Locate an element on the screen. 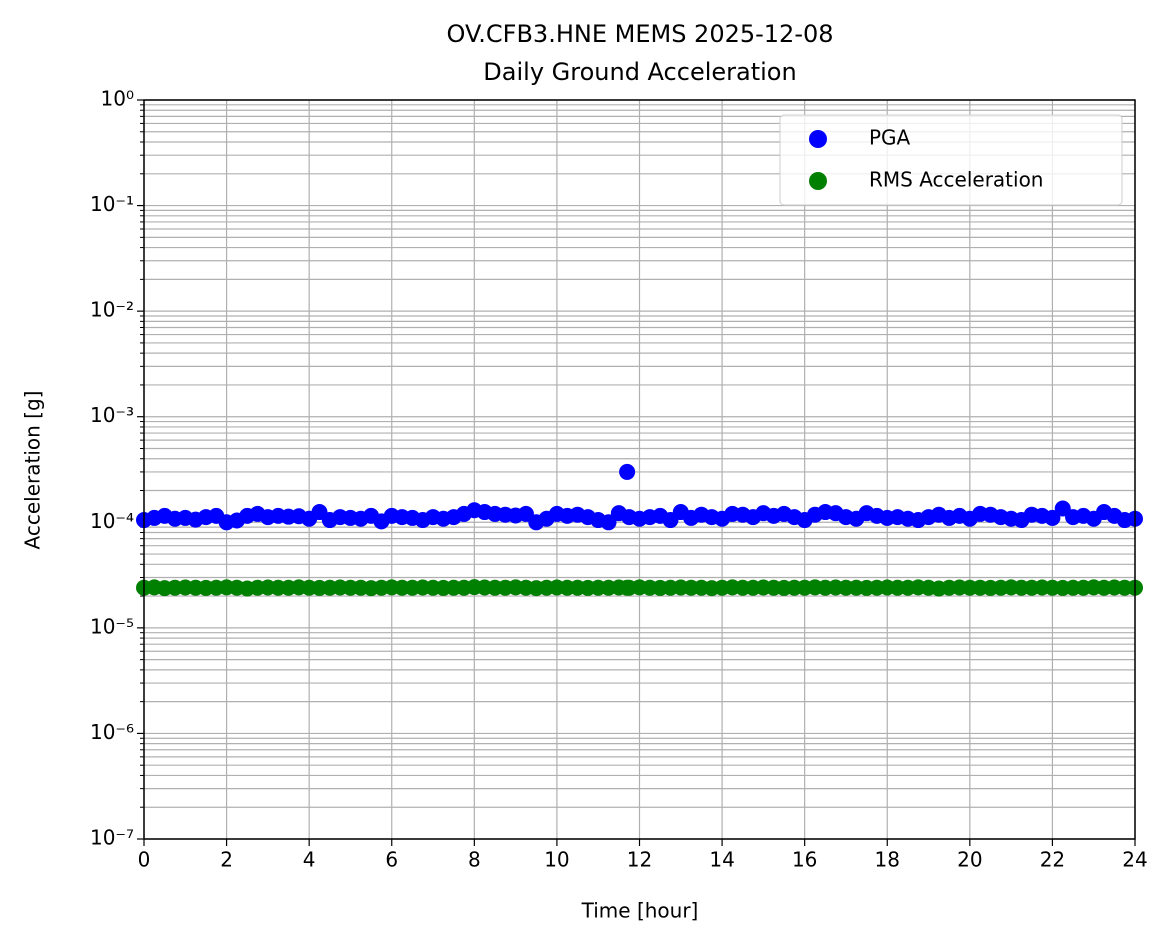 Image resolution: width=1173 pixels, height=946 pixels. y-tick-label: 10⁻⁴ is located at coordinates (112, 521).